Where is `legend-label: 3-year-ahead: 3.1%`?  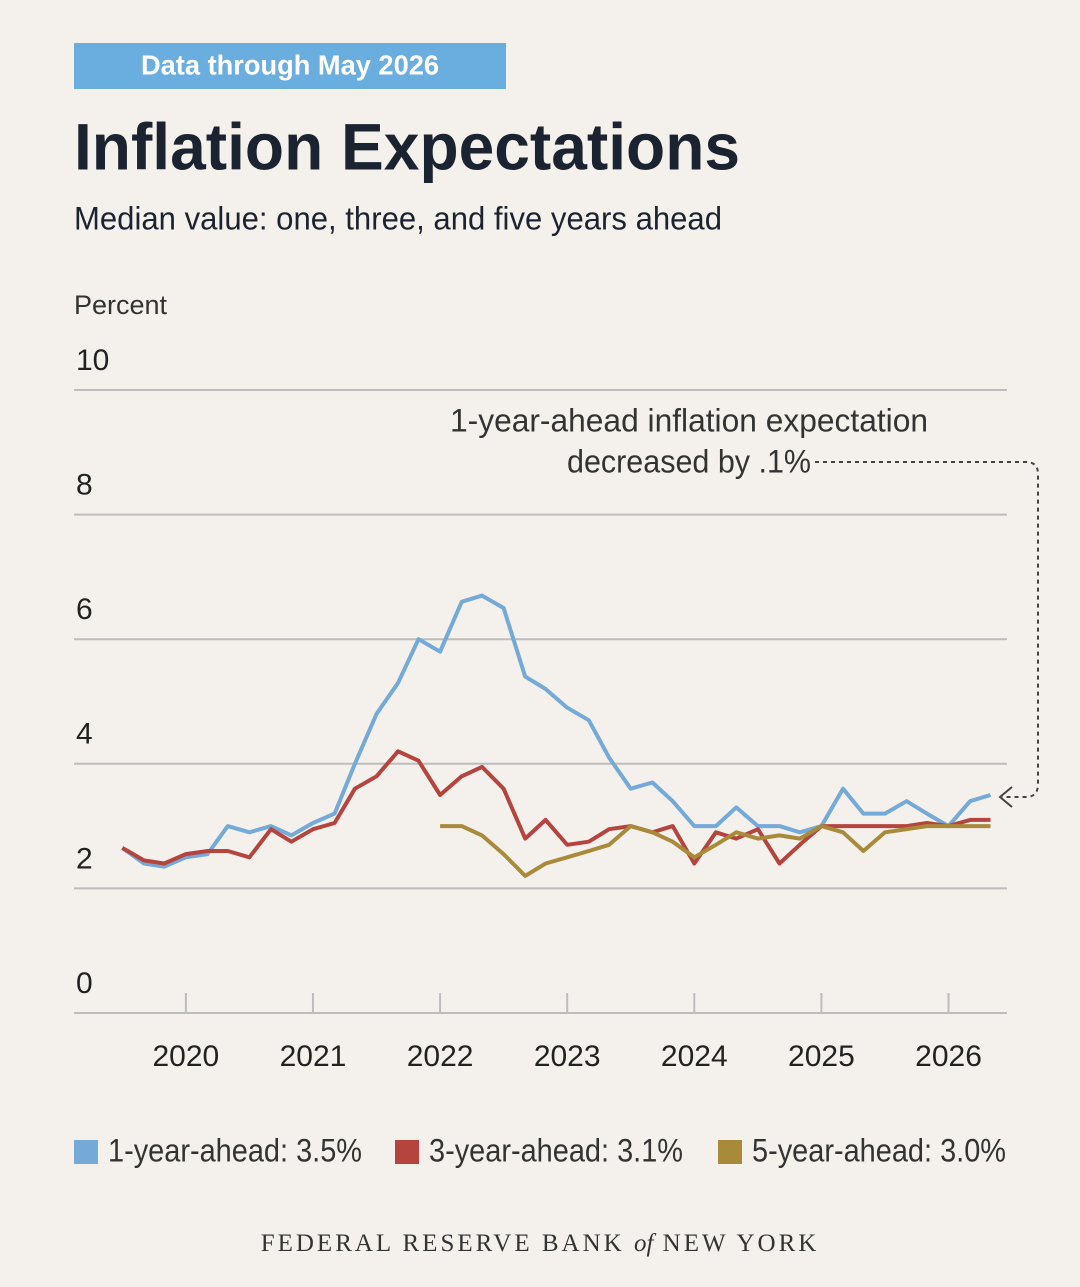 legend-label: 3-year-ahead: 3.1% is located at coordinates (556, 1150).